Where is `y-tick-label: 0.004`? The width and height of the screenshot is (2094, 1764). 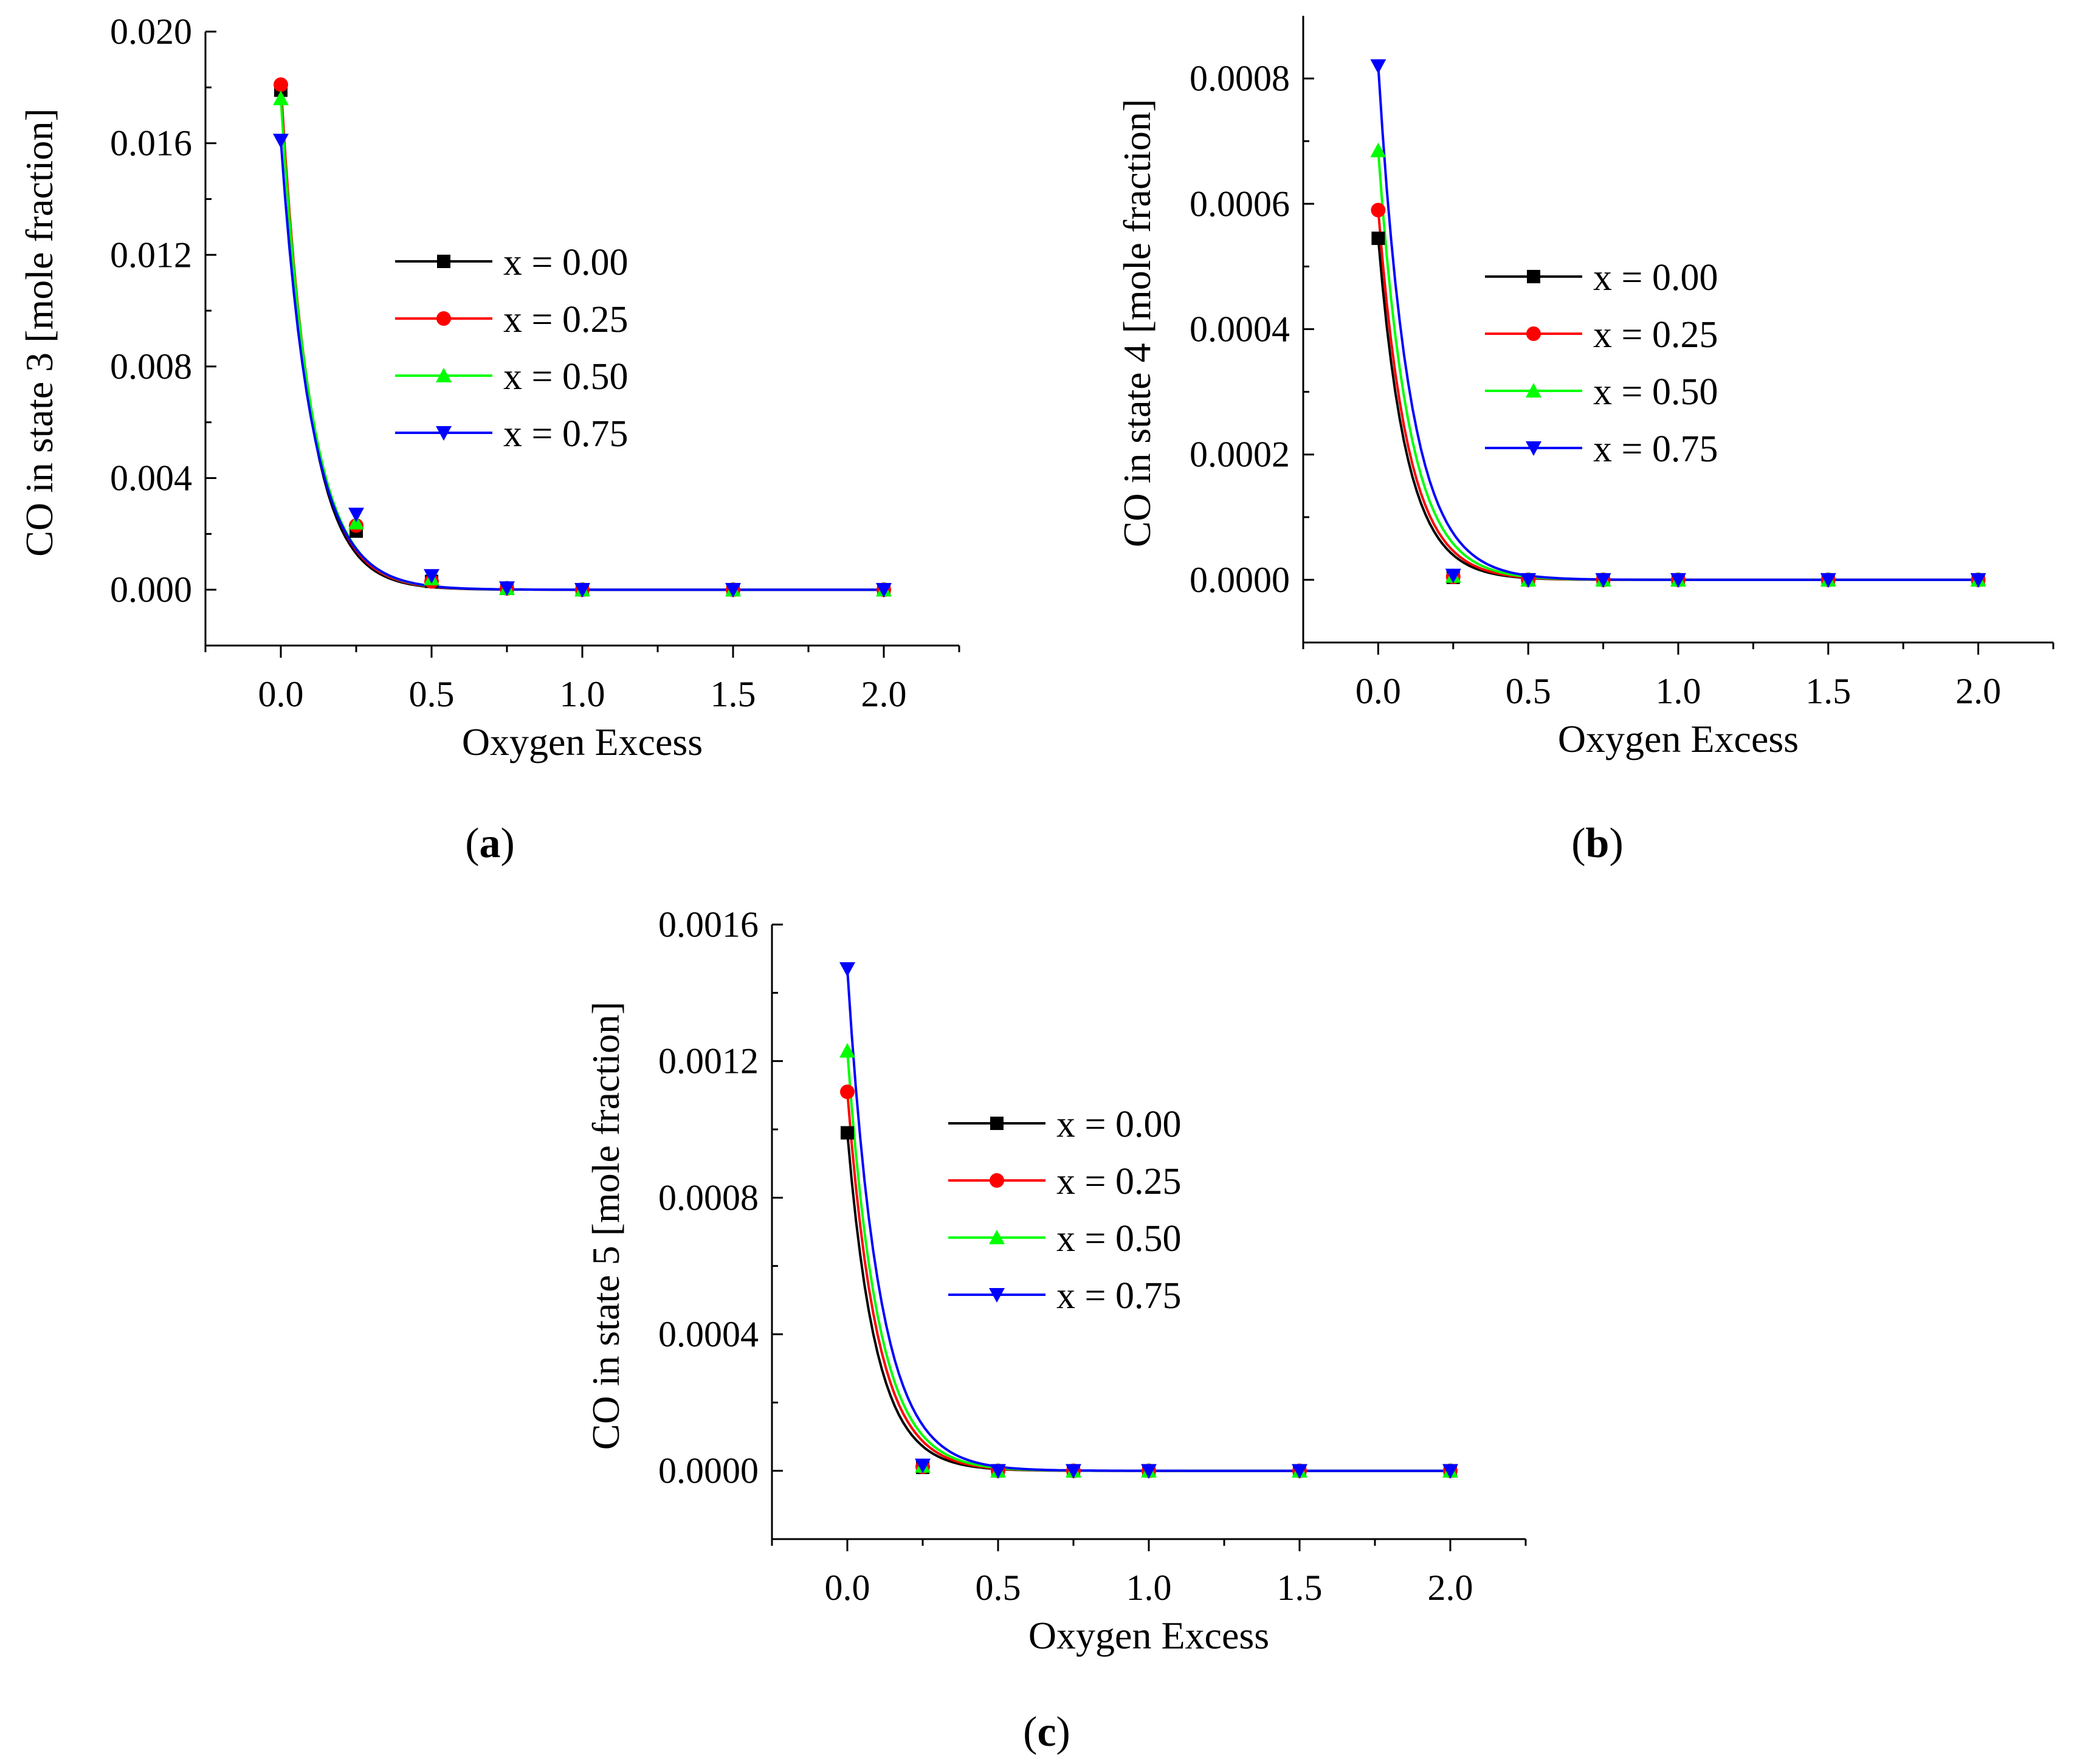
y-tick-label: 0.004 is located at coordinates (151, 478).